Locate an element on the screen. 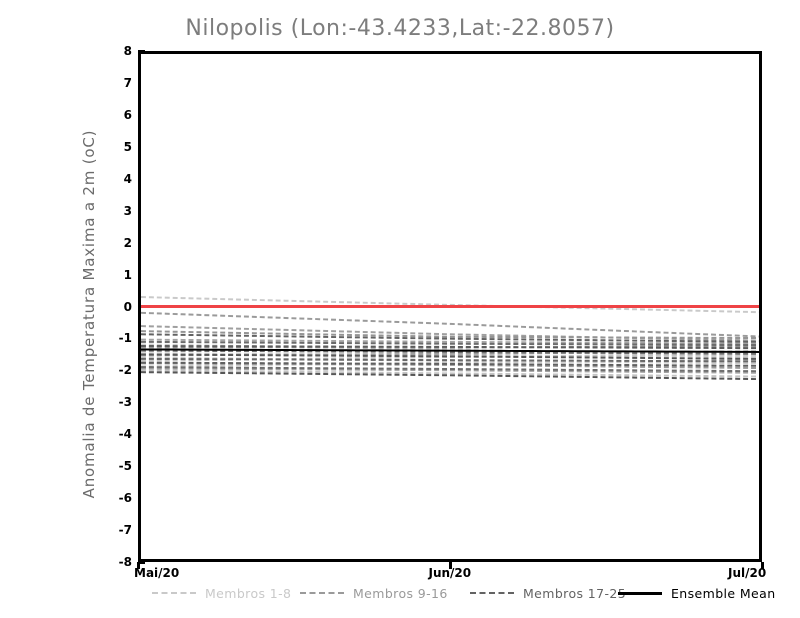  y-tick-label: -3 is located at coordinates (125, 402).